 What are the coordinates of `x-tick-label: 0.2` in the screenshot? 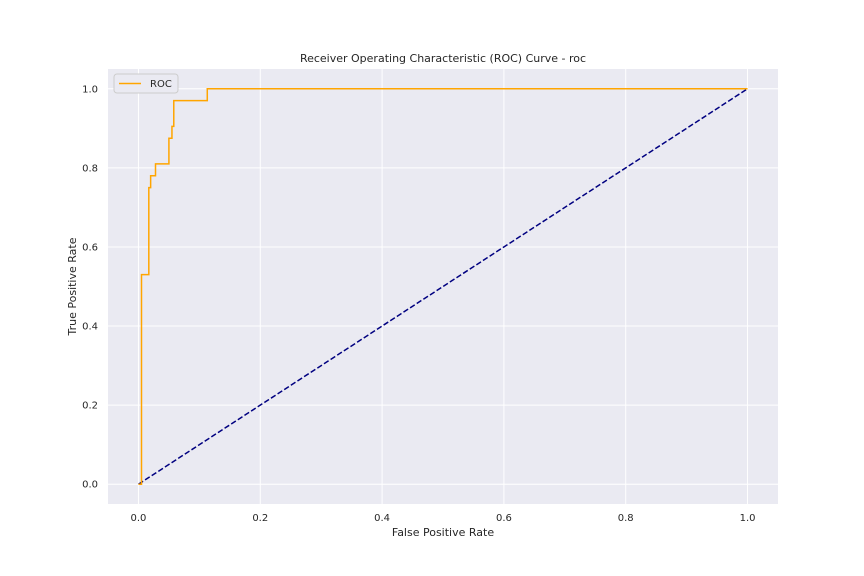 It's located at (260, 518).